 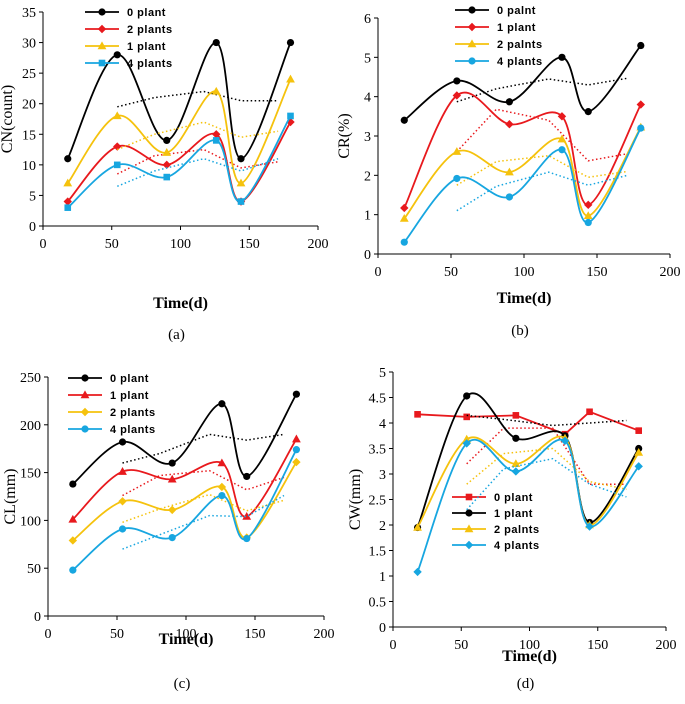 What do you see at coordinates (461, 645) in the screenshot?
I see `x-tick-label: 50` at bounding box center [461, 645].